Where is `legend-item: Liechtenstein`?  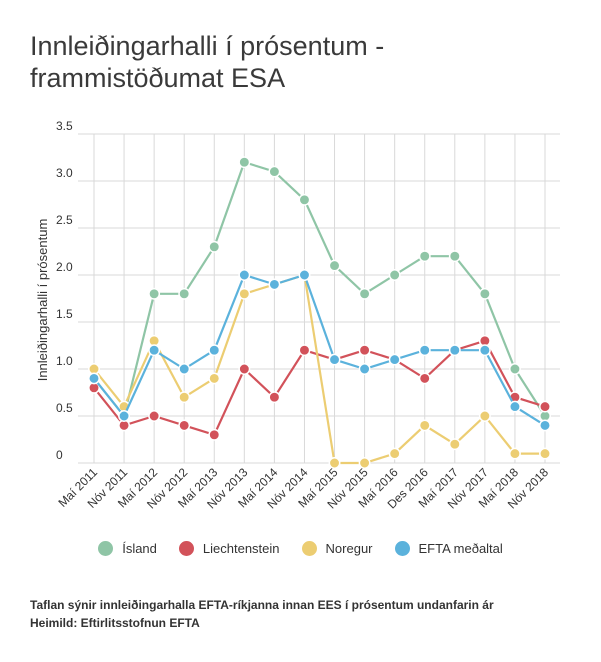
legend-item: Liechtenstein is located at coordinates (229, 548).